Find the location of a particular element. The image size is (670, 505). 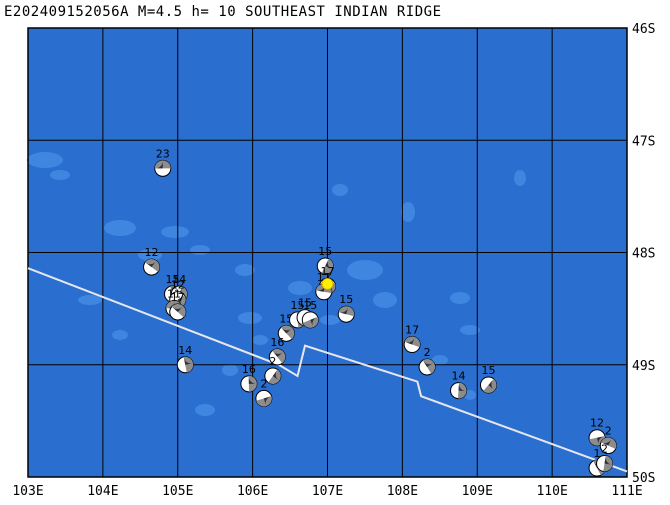

lon-tick-label: 105E is located at coordinates (177, 491).